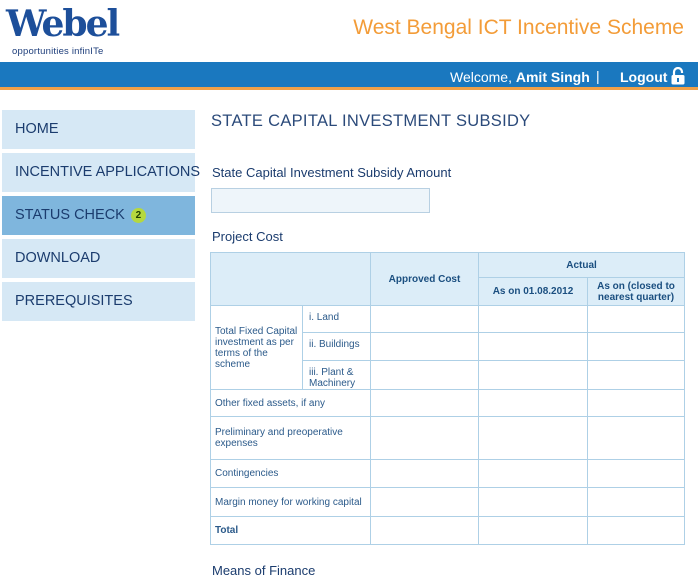 This screenshot has width=698, height=580. I want to click on user-name: Amit Singh, so click(552, 77).